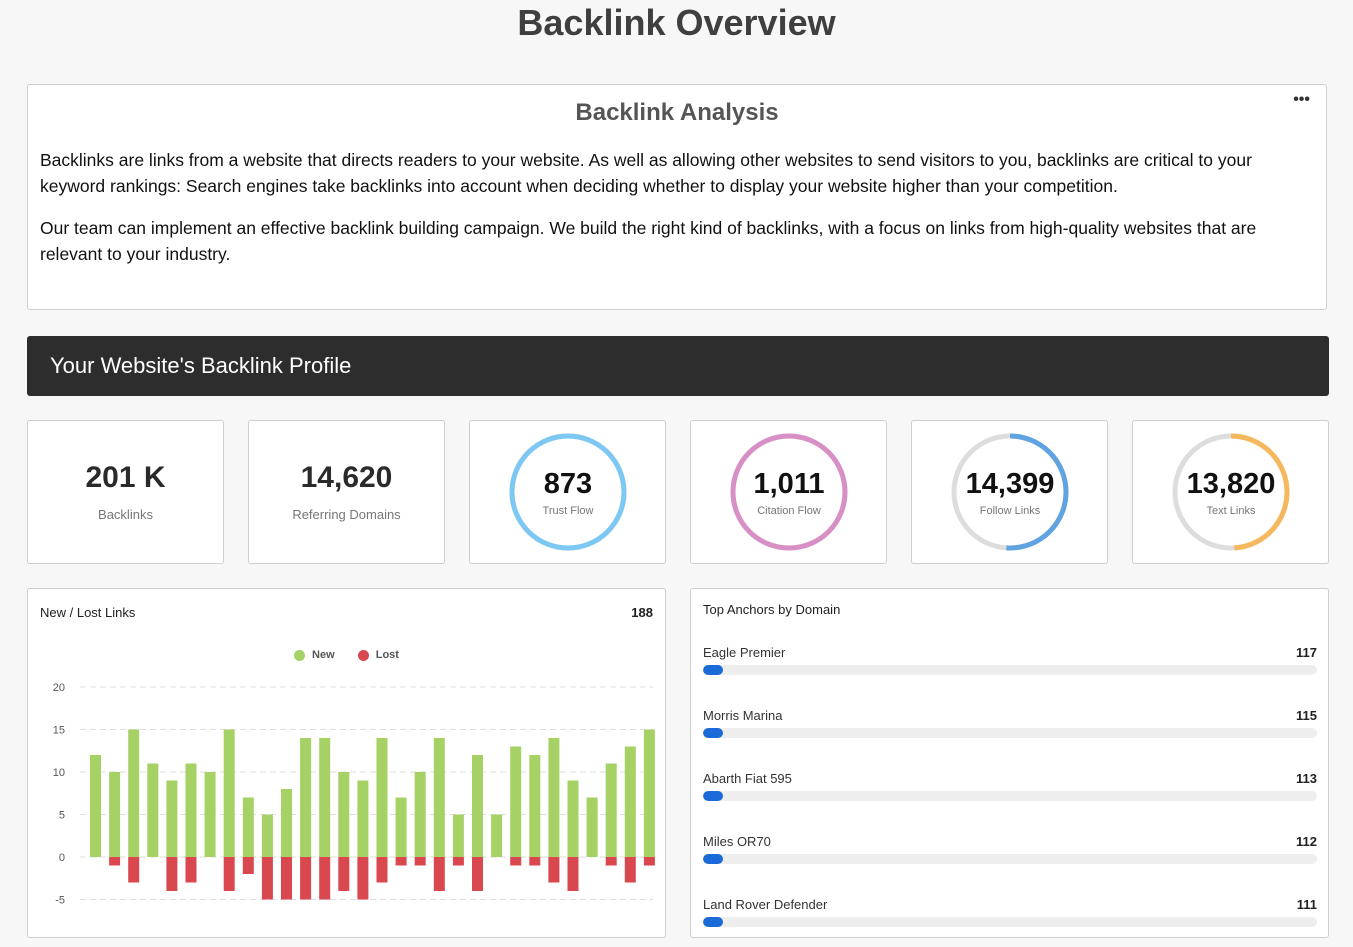 This screenshot has width=1353, height=947. I want to click on follow-links-ring: 14,399 Follow Links, so click(1010, 492).